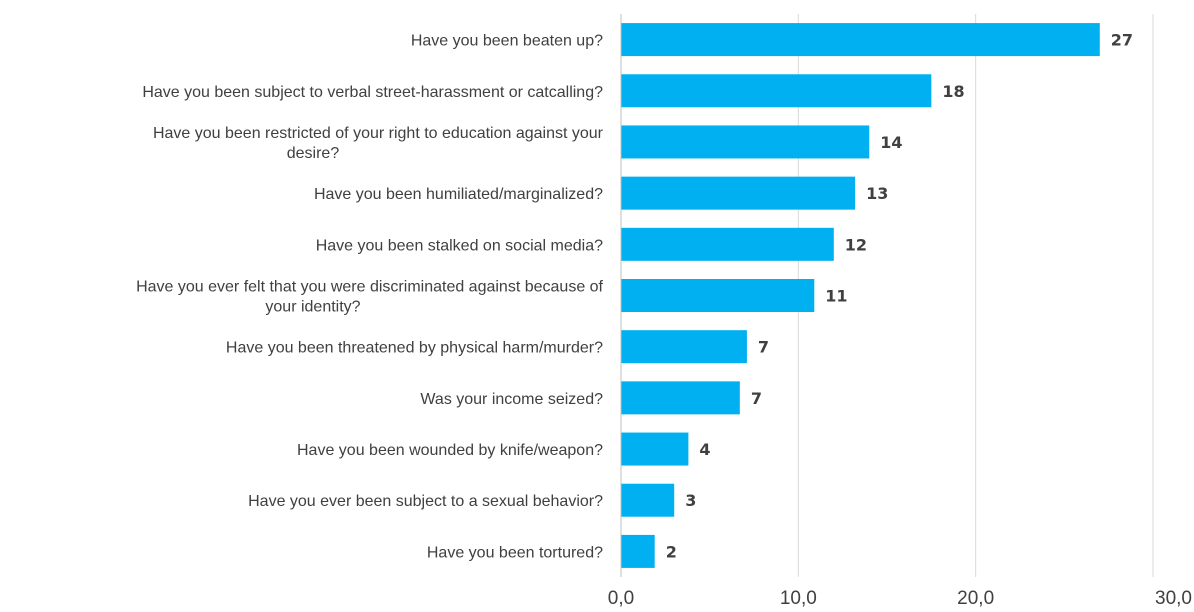 This screenshot has width=1194, height=612. I want to click on x-tick-label-2: 20,0, so click(975, 598).